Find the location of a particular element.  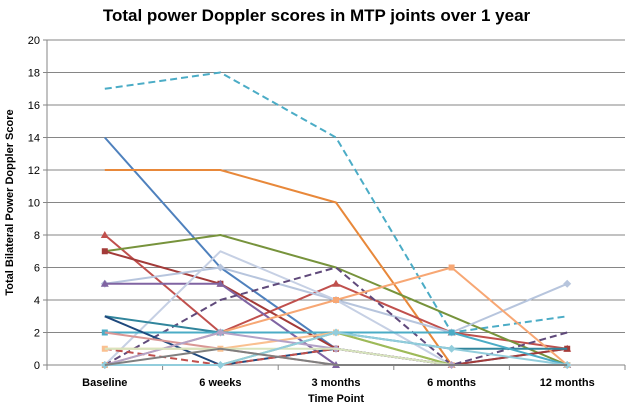

x-axis-title: Time Point is located at coordinates (336, 399).